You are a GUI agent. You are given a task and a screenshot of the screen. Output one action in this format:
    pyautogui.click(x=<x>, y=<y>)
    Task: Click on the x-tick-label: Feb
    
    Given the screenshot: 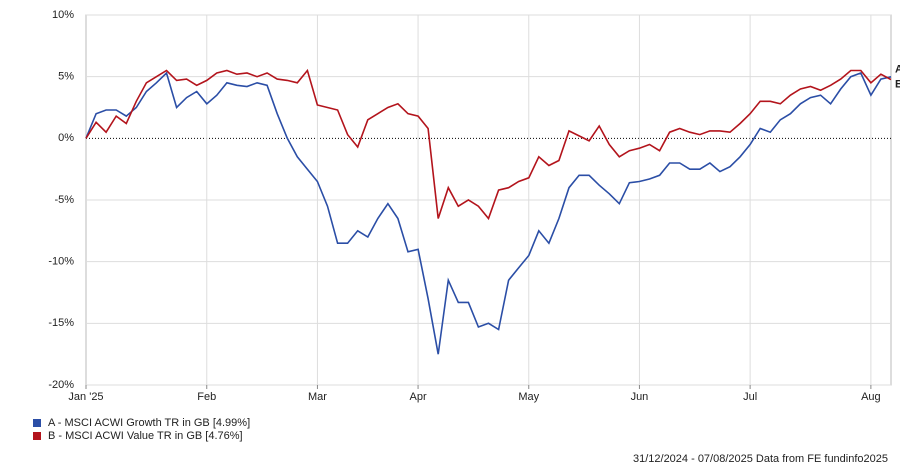 What is the action you would take?
    pyautogui.click(x=206, y=397)
    